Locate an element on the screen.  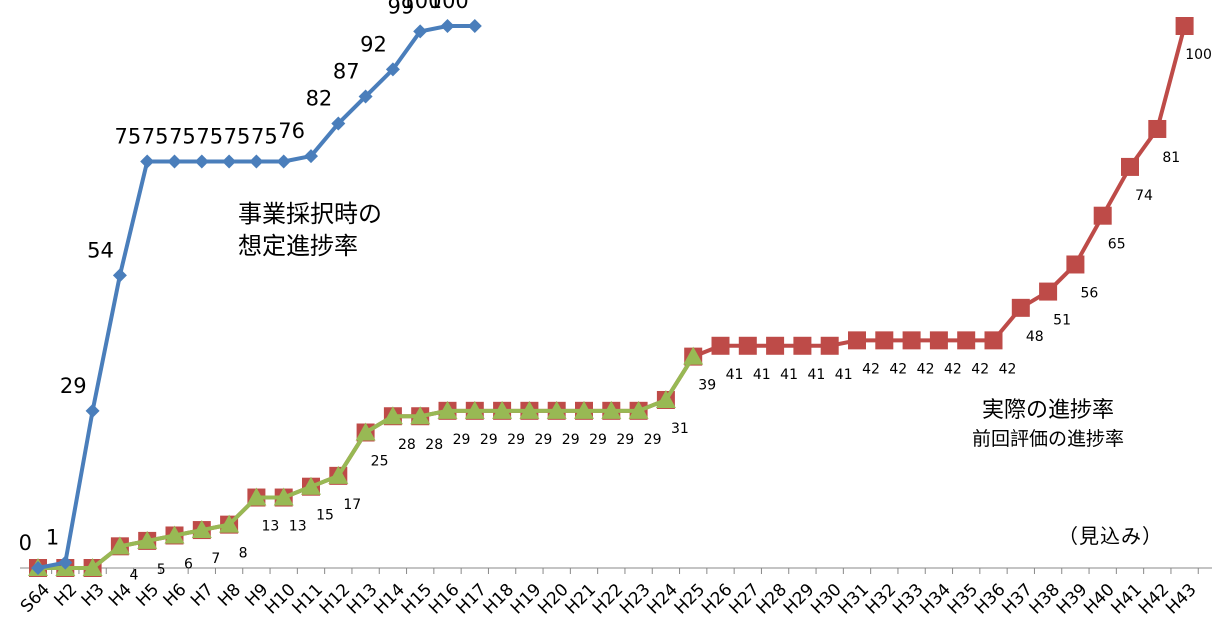
actual-data-label: 15 is located at coordinates (325, 516).